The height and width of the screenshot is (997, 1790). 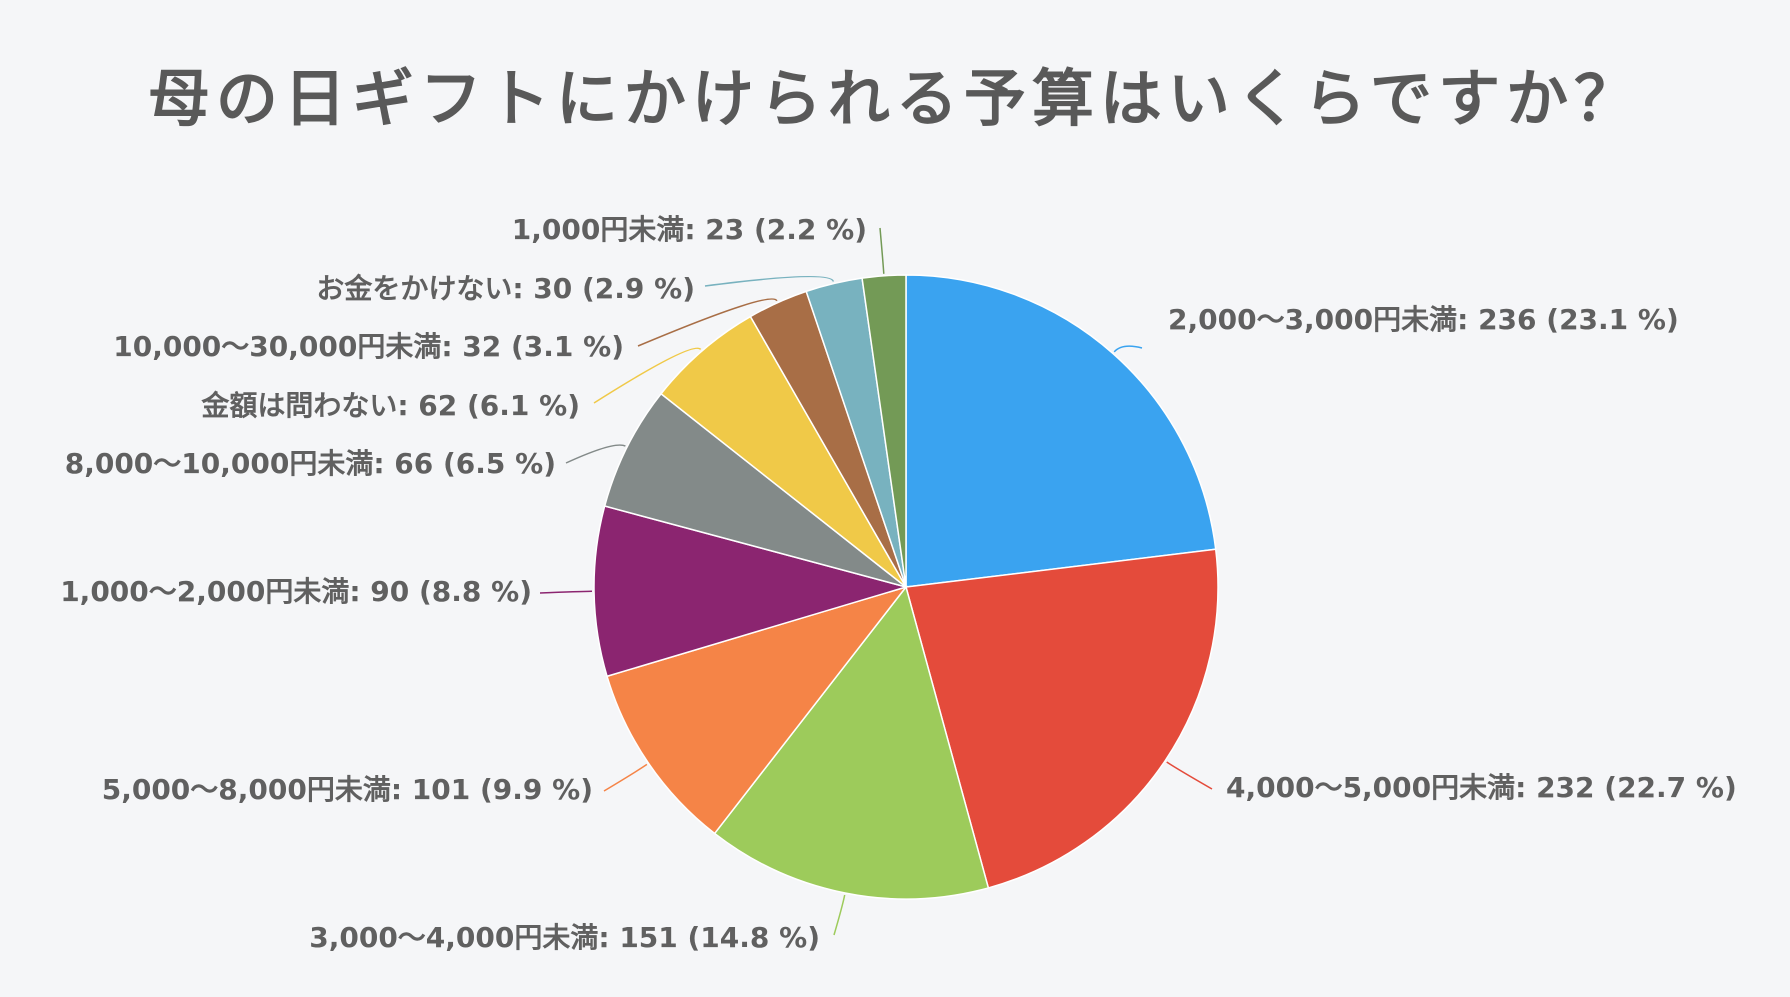 I want to click on slice-label: 1,000〜2,000円未満: 90 (8.8 %), so click(x=296, y=591).